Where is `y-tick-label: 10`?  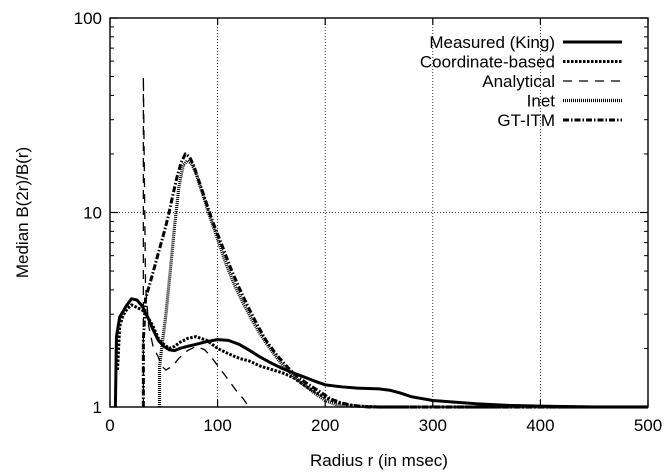
y-tick-label: 10 is located at coordinates (92, 213).